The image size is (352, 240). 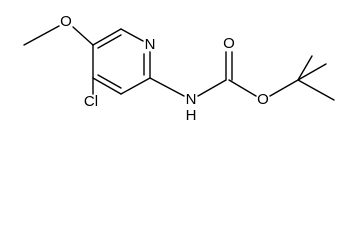 I want to click on atom-label: H, so click(x=191, y=115).